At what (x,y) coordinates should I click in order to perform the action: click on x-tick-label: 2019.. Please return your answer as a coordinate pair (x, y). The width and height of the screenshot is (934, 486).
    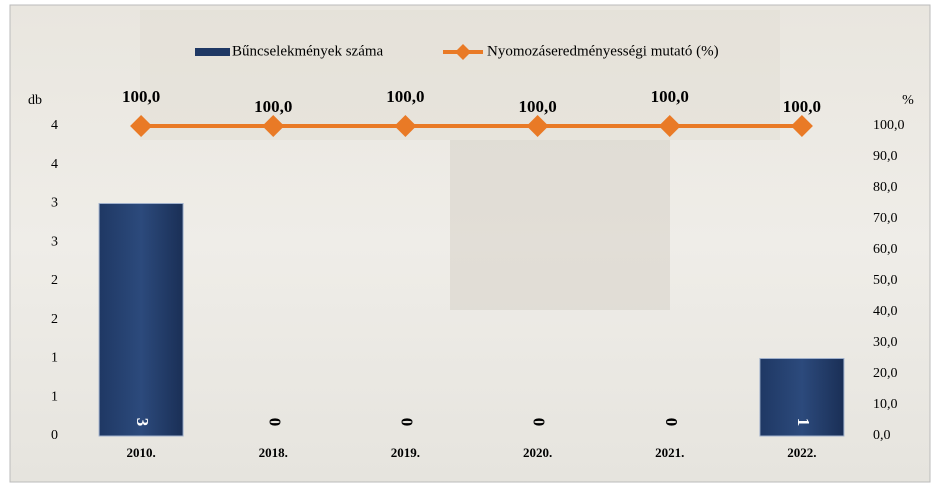
    Looking at the image, I should click on (405, 452).